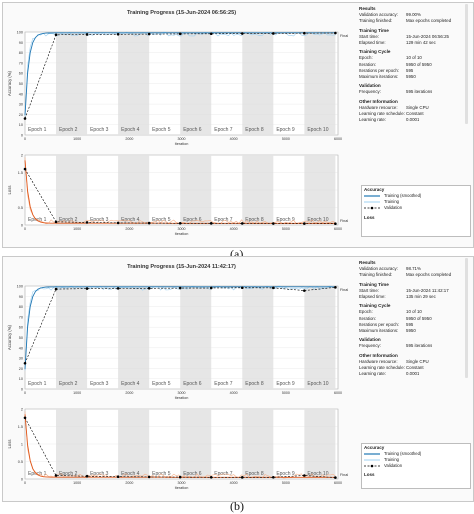 This screenshot has width=474, height=514. Describe the element at coordinates (391, 201) in the screenshot. I see `legend-training: Training` at that location.